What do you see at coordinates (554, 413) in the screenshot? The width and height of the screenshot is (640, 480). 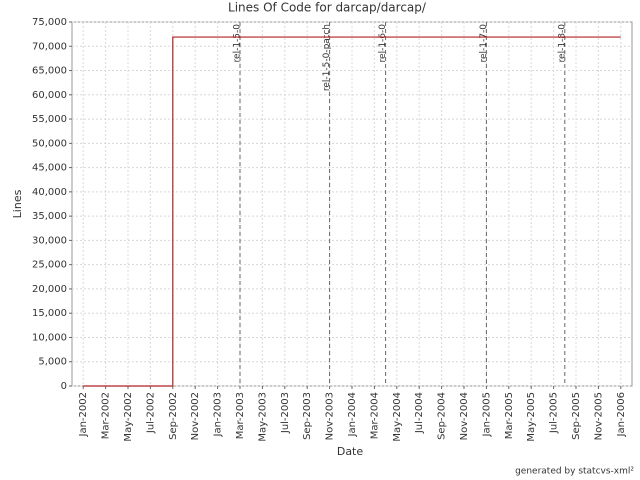 I see `x-tick-label: Jul-2005` at bounding box center [554, 413].